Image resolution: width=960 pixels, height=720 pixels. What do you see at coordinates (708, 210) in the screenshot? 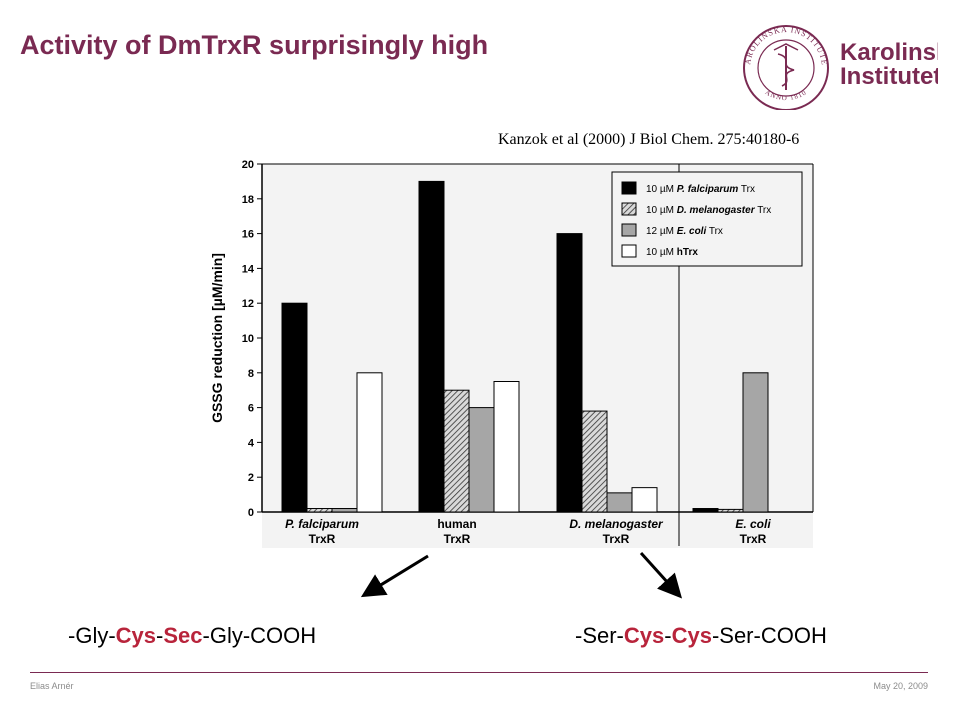
I see `legend-entry: 10 µM D. melanogaster Trx` at bounding box center [708, 210].